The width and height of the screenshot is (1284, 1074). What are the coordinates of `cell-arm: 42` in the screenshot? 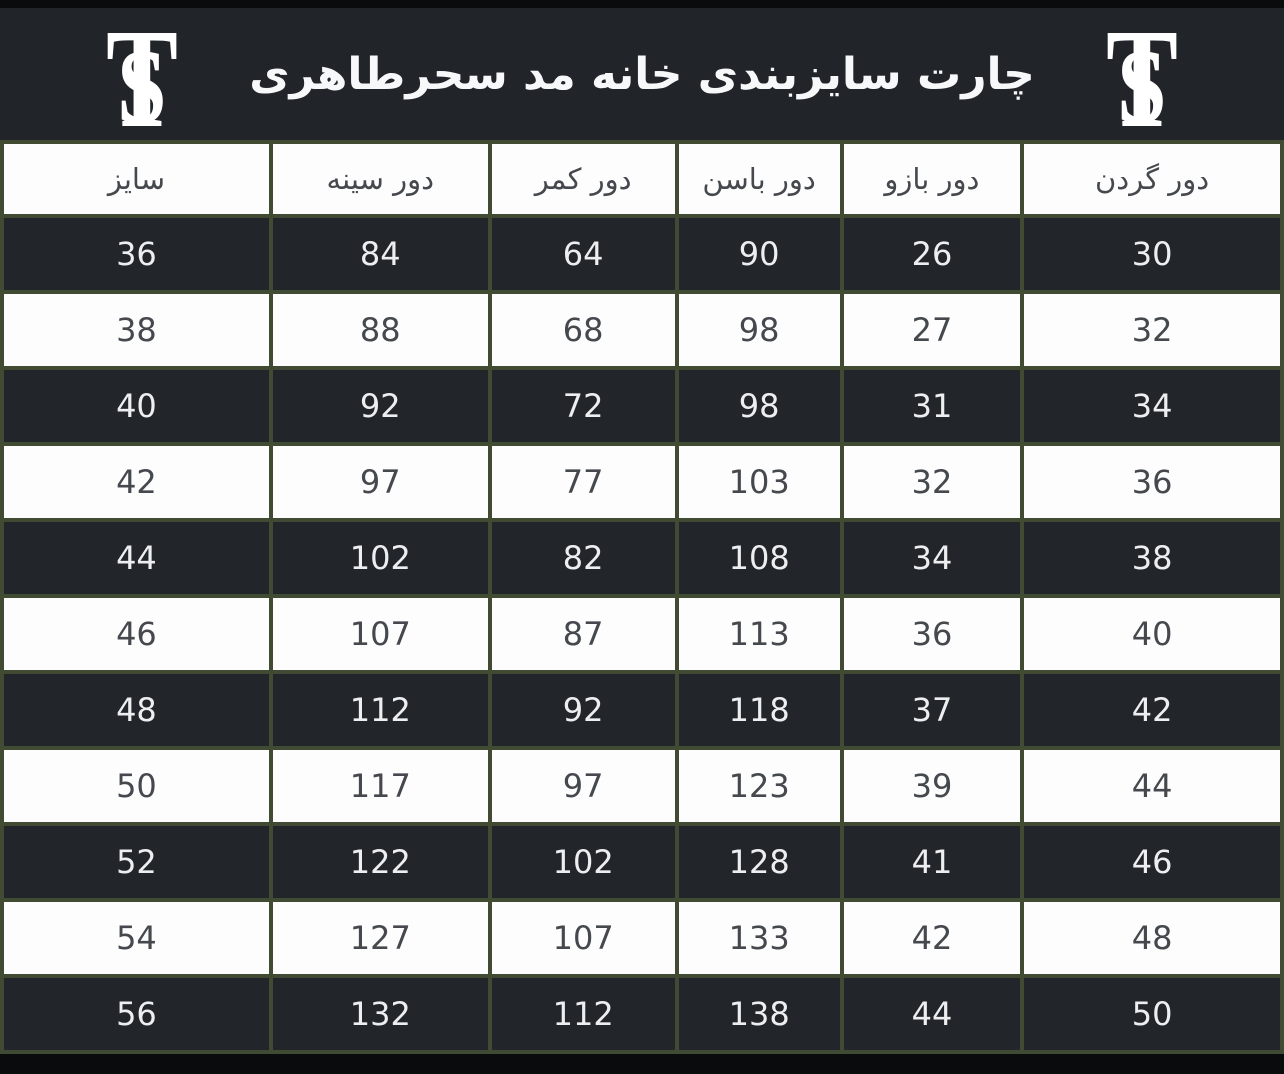 It's located at (932, 938).